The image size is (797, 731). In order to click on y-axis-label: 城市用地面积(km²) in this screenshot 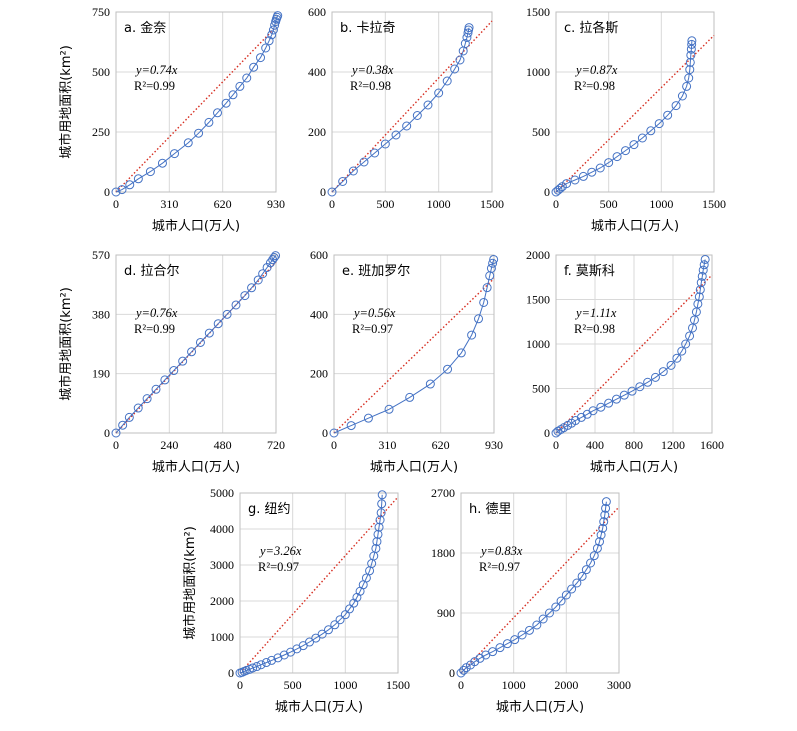, I will do `click(66, 344)`.